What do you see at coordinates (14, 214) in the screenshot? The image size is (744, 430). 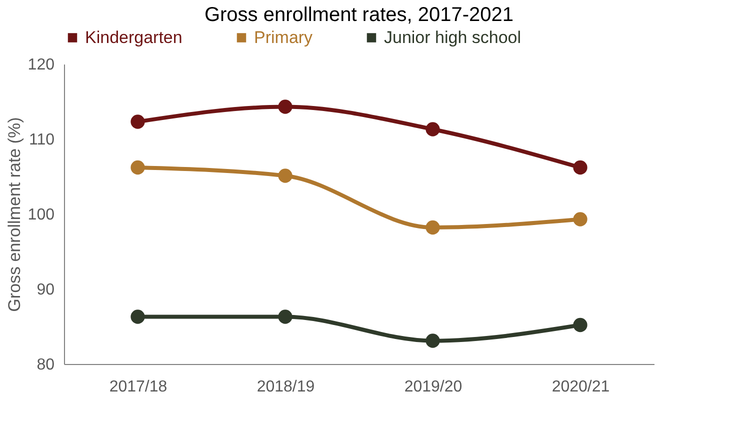 I see `y-axis-title: Gross enrollment rate (%)` at bounding box center [14, 214].